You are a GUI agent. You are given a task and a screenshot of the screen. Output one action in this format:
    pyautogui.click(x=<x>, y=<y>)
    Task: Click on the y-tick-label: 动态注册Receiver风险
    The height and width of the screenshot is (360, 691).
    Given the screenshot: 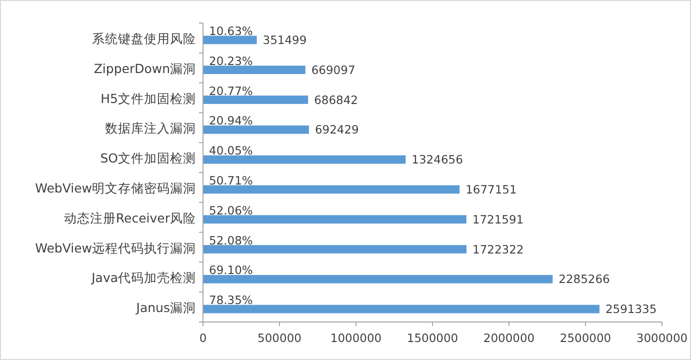 What is the action you would take?
    pyautogui.click(x=130, y=218)
    